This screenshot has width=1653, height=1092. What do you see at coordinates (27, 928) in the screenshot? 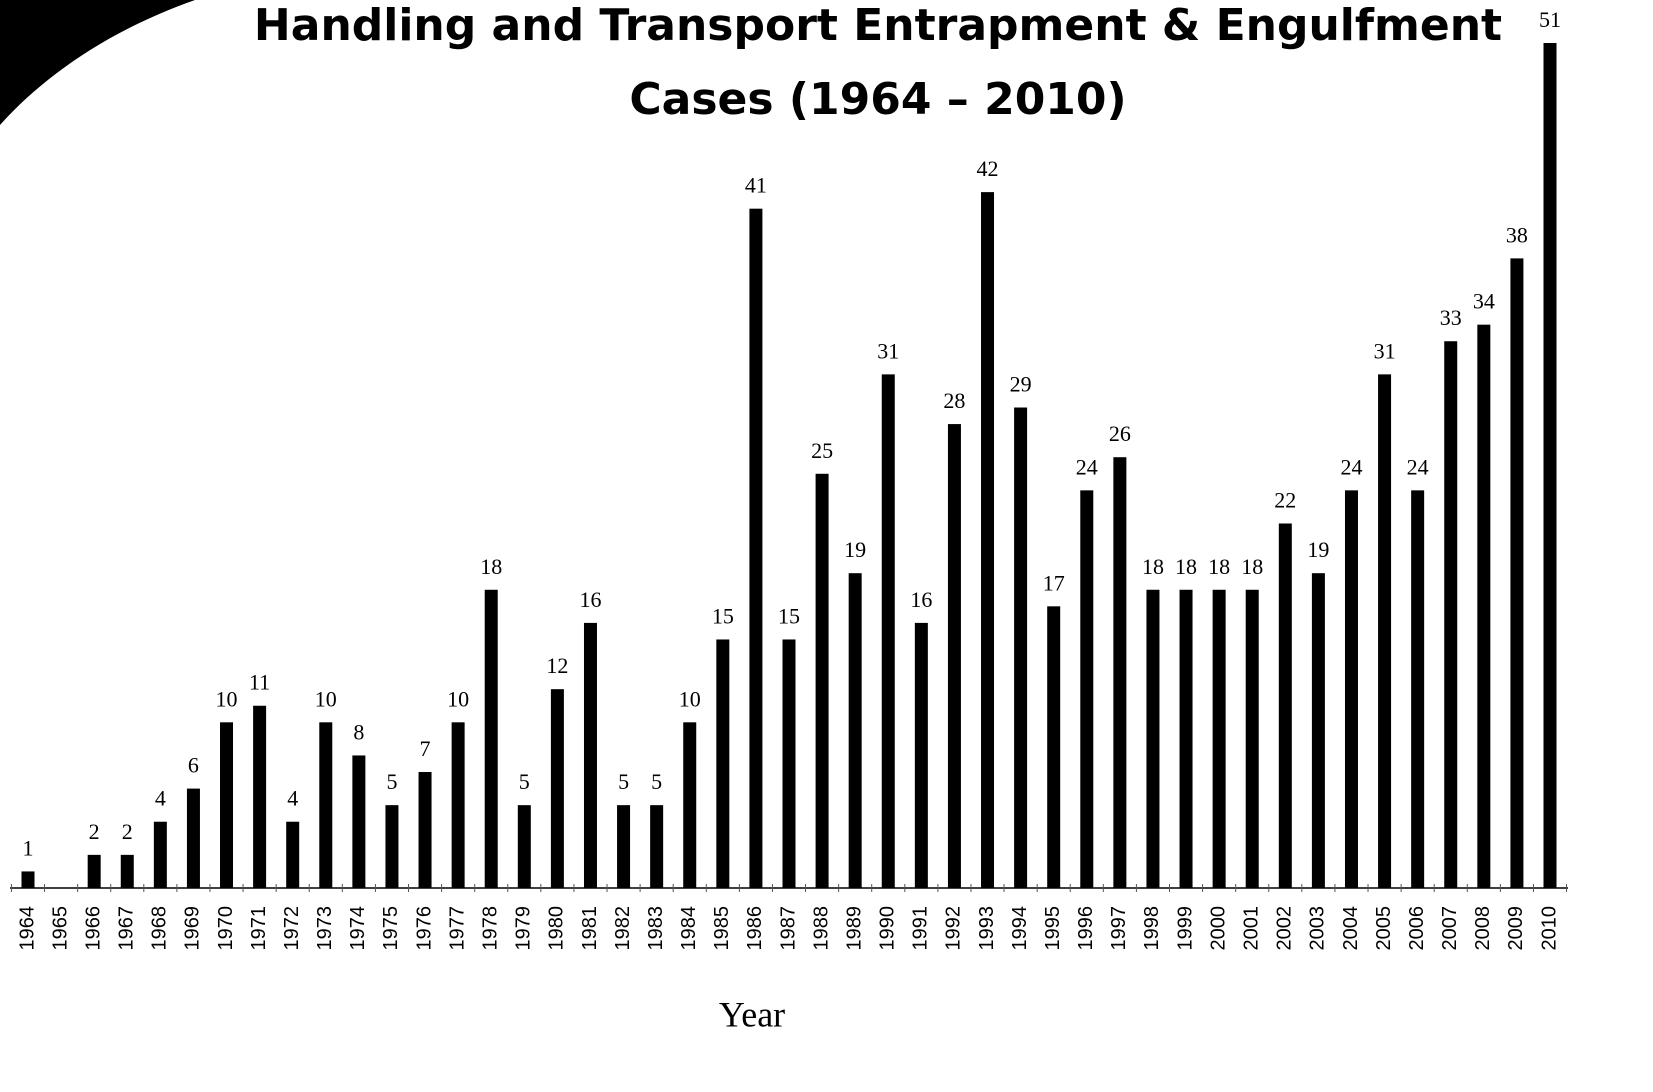
I see `x-tick-label: 1964` at bounding box center [27, 928].